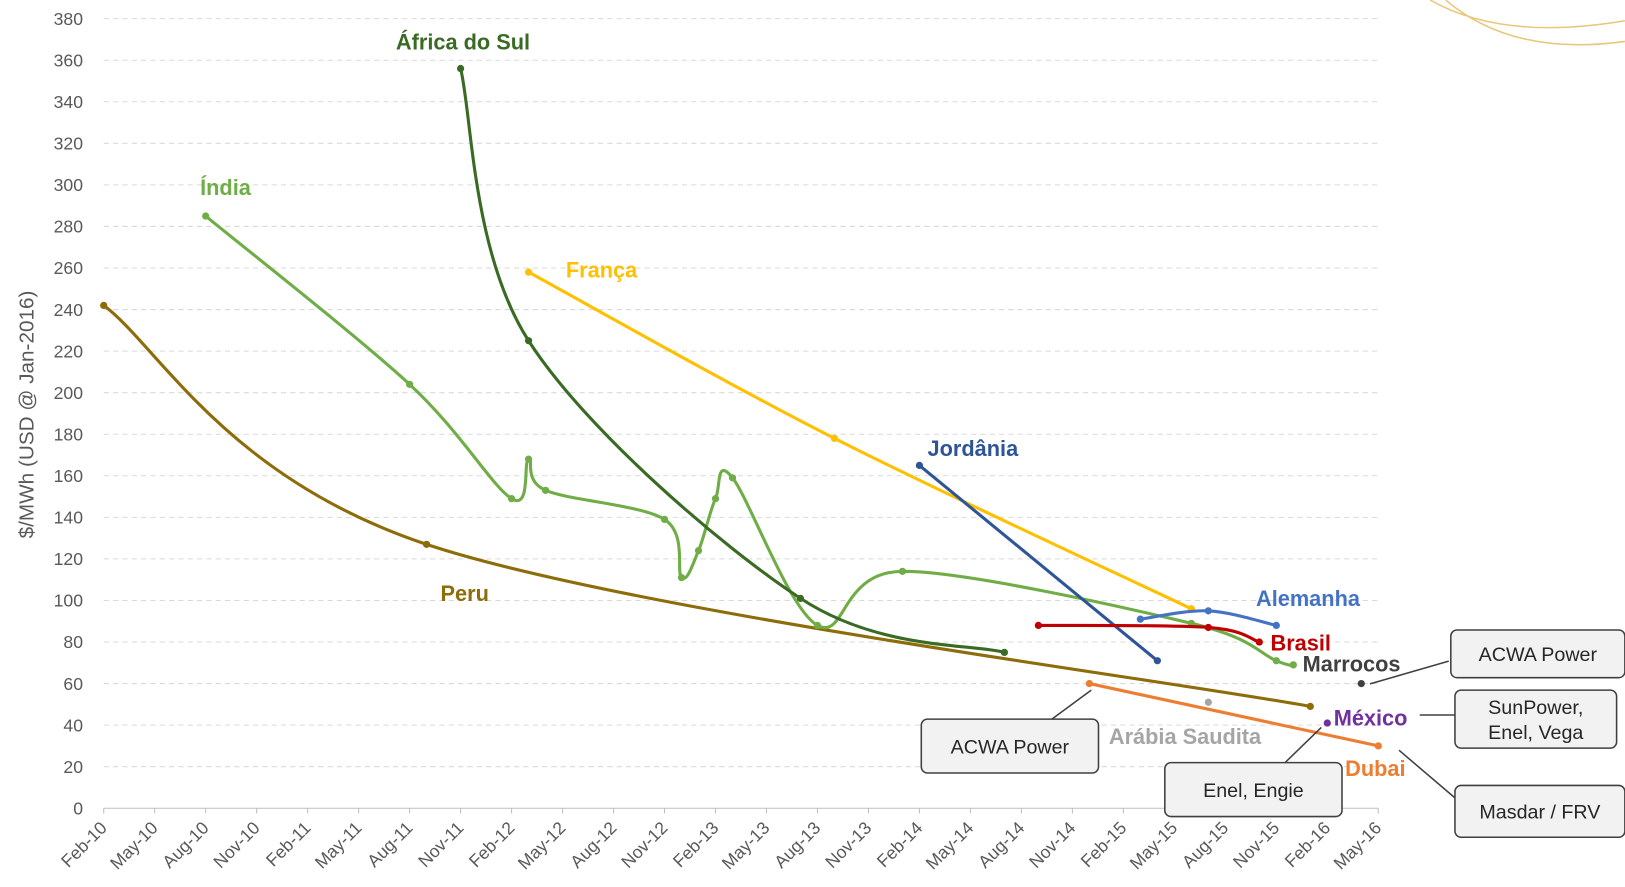  Describe the element at coordinates (440, 844) in the screenshot. I see `x-tick-label: Nov-11` at that location.